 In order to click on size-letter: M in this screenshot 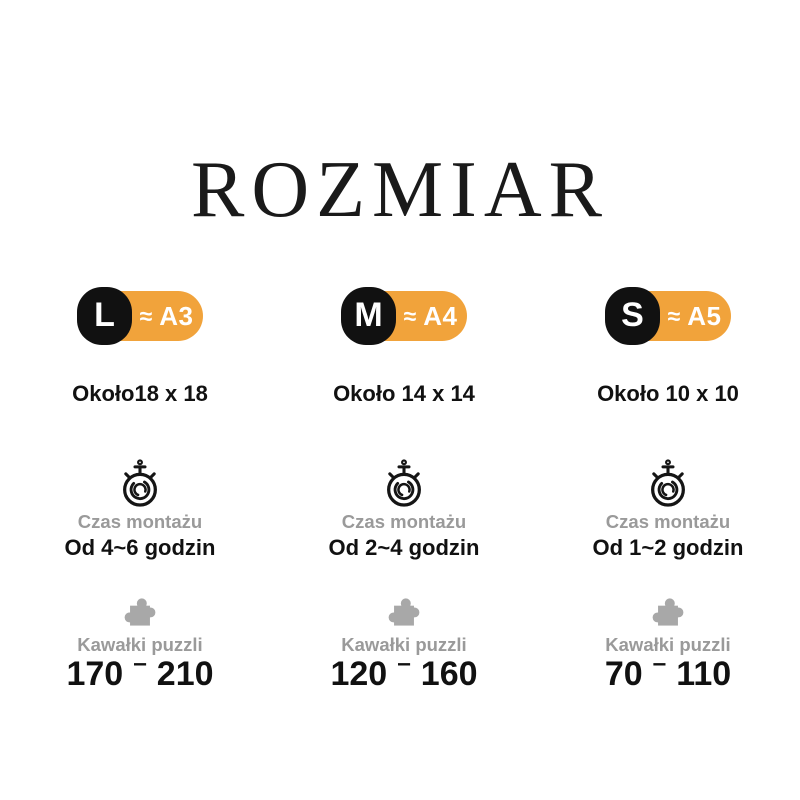, I will do `click(368, 316)`.